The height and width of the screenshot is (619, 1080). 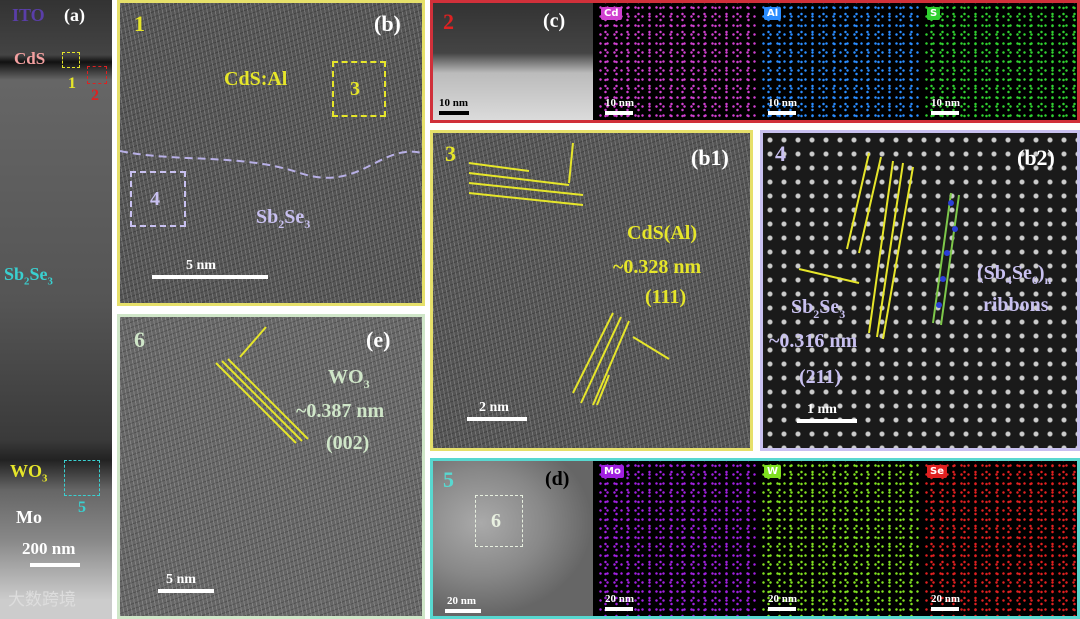 I want to click on layer-label: Sb2Se3, so click(x=283, y=218).